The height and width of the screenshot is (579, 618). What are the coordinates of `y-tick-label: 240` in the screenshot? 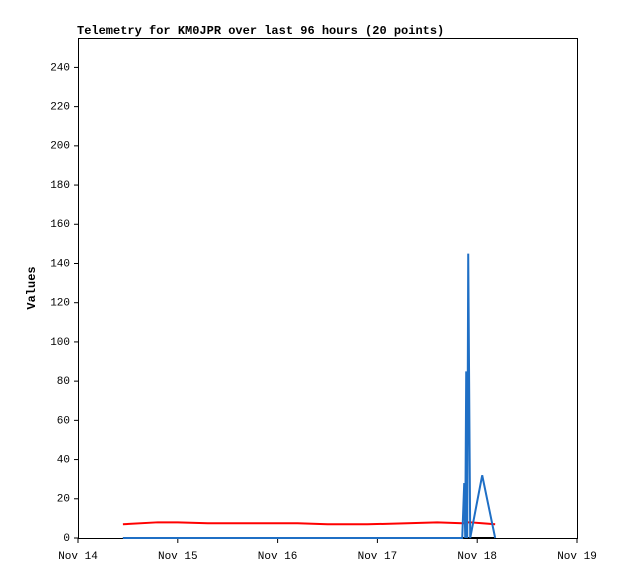 It's located at (60, 68).